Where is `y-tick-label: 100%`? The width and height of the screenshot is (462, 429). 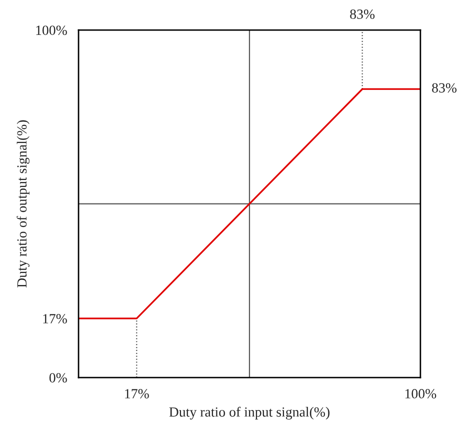
y-tick-label: 100% is located at coordinates (51, 31).